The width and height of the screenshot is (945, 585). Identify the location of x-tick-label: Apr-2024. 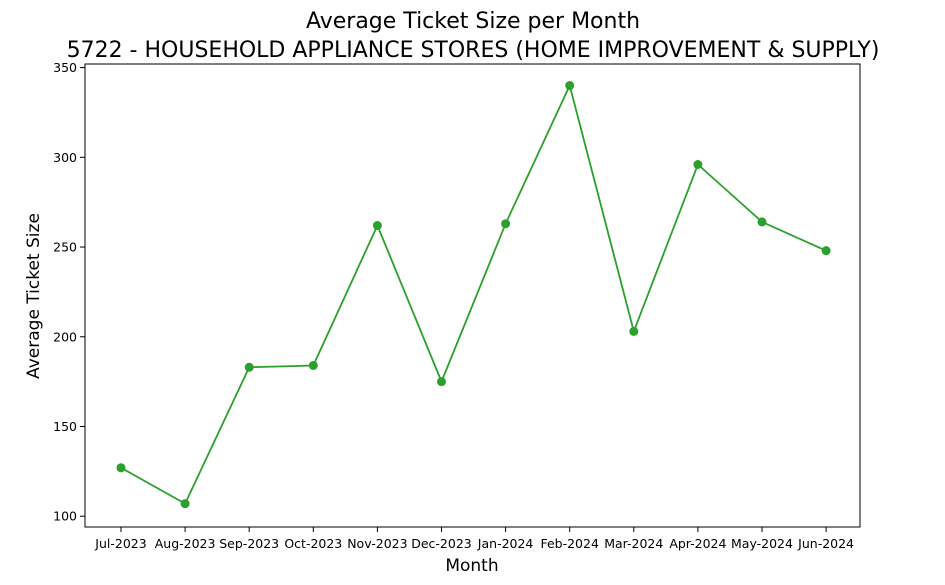
(697, 543).